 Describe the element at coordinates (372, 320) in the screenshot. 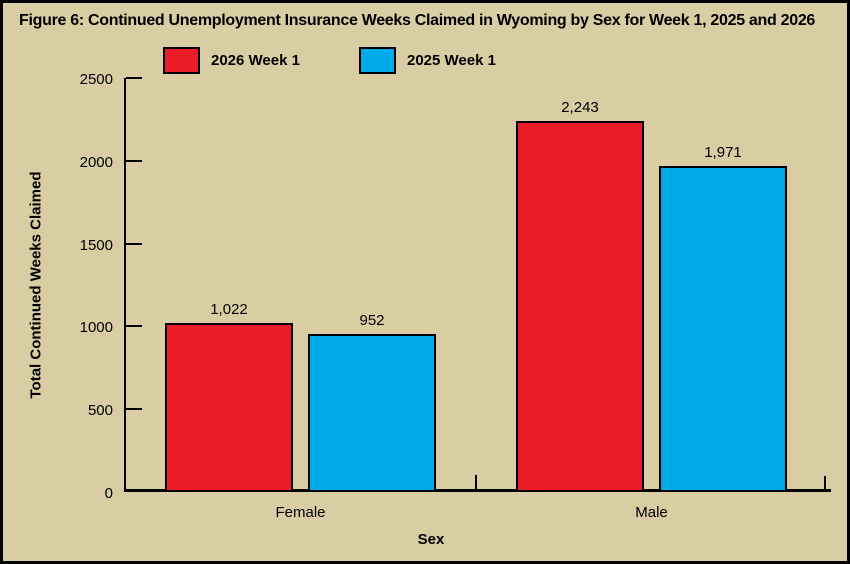

I see `bar-value-label-female-2025-week-1: 952` at that location.